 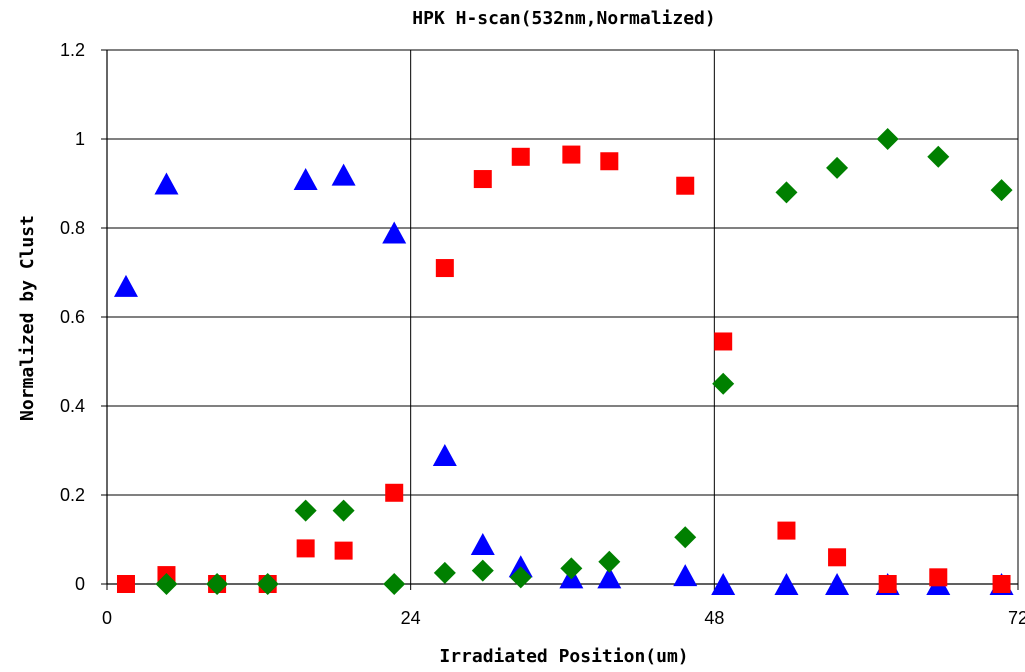 What do you see at coordinates (563, 18) in the screenshot?
I see `chart-title: HPK H-scan(532nm,Normalized)` at bounding box center [563, 18].